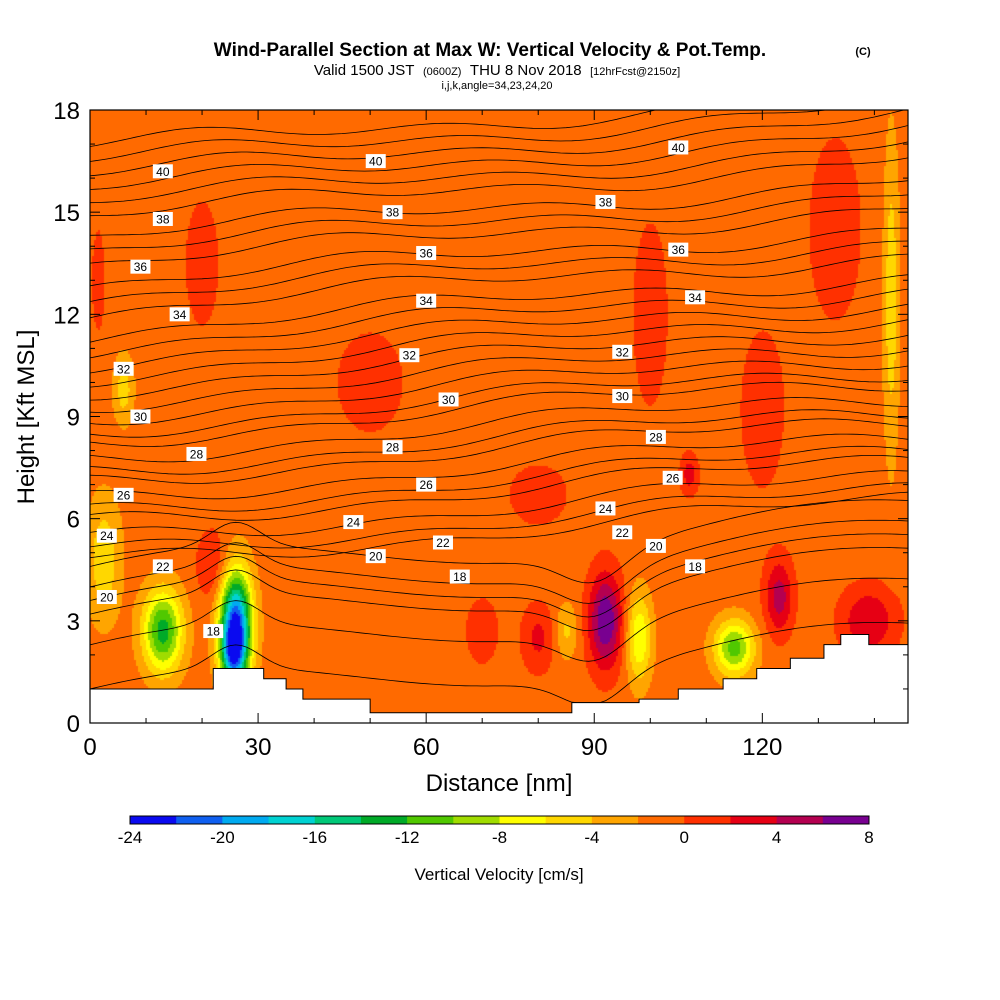 The width and height of the screenshot is (1000, 1000). I want to click on y-tick-labels: 0 3 6 9 12 15 18, so click(66, 418).